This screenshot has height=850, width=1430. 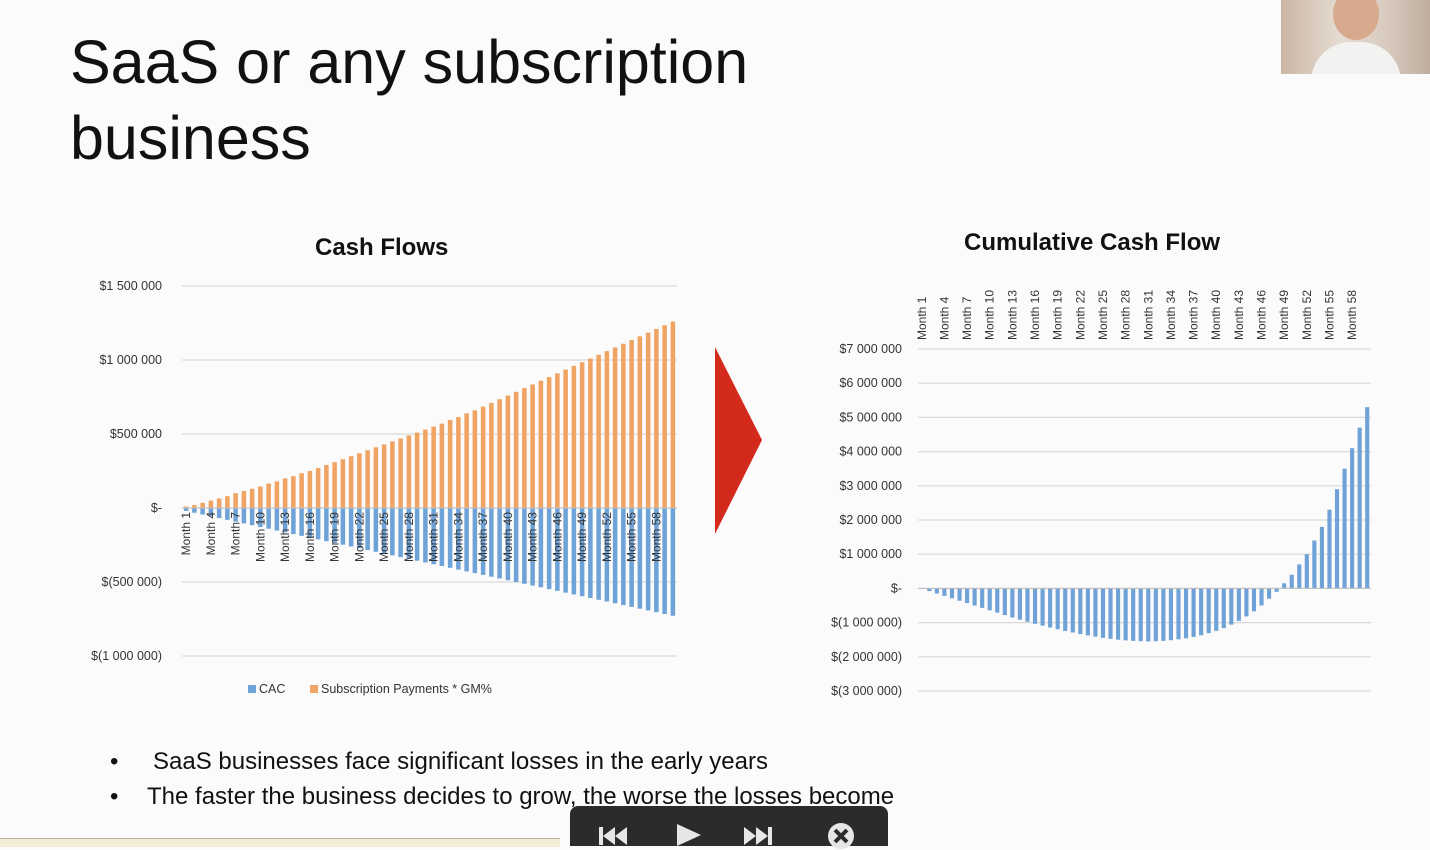 I want to click on y-tick-label: $2 000 000, so click(x=870, y=520).